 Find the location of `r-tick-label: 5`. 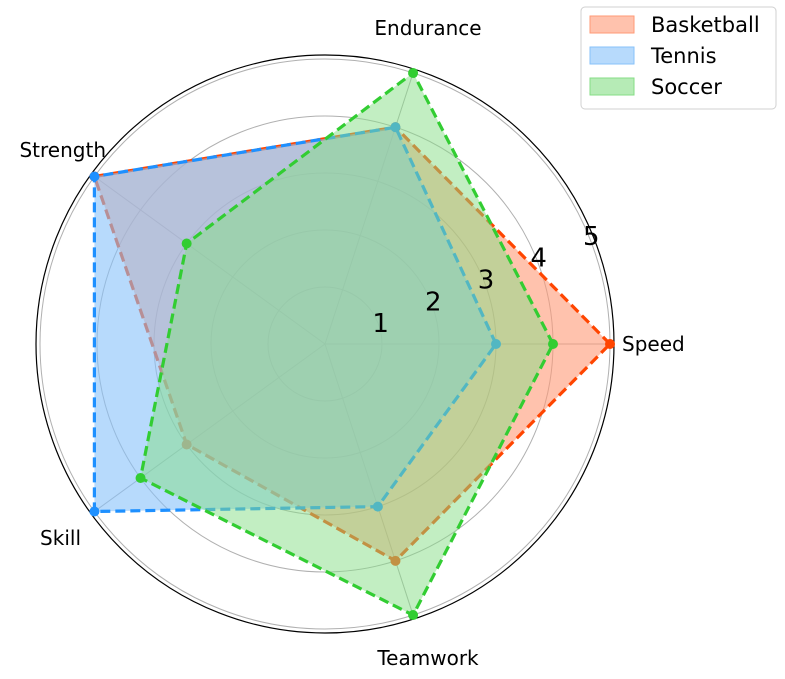

r-tick-label: 5 is located at coordinates (591, 237).